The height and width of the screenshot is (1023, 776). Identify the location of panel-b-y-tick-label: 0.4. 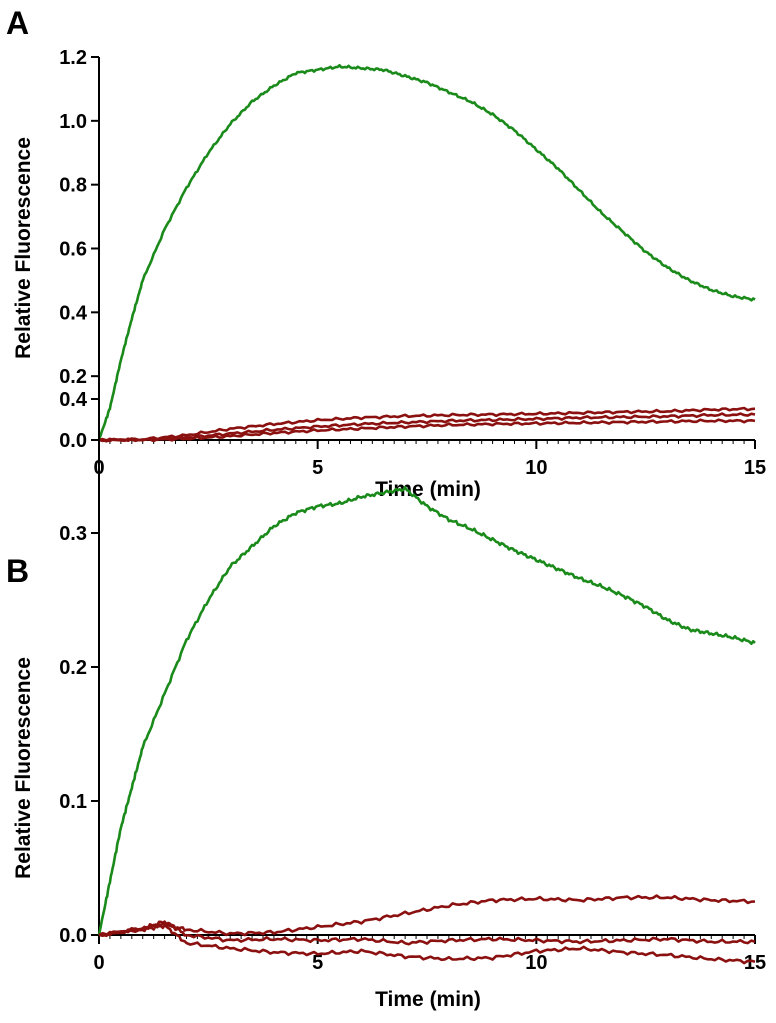
(73, 400).